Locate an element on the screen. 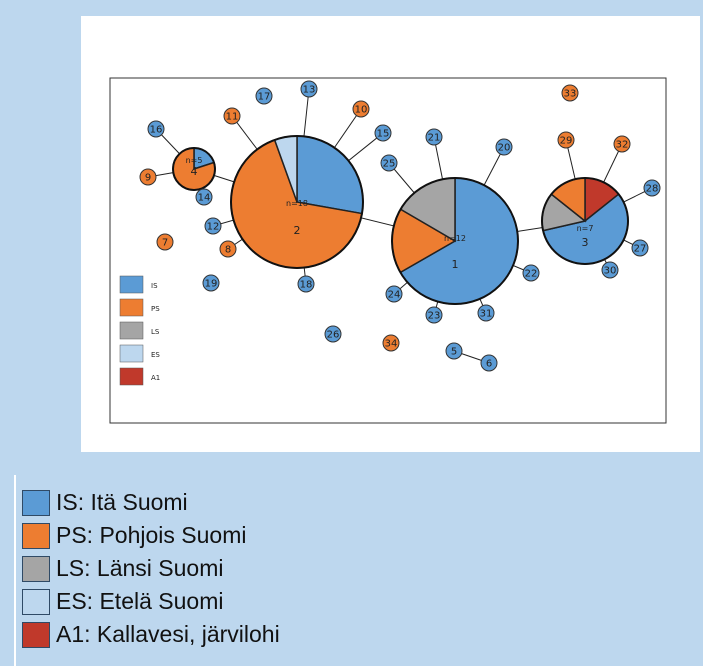 Image resolution: width=703 pixels, height=666 pixels. node-label: 11 is located at coordinates (232, 117).